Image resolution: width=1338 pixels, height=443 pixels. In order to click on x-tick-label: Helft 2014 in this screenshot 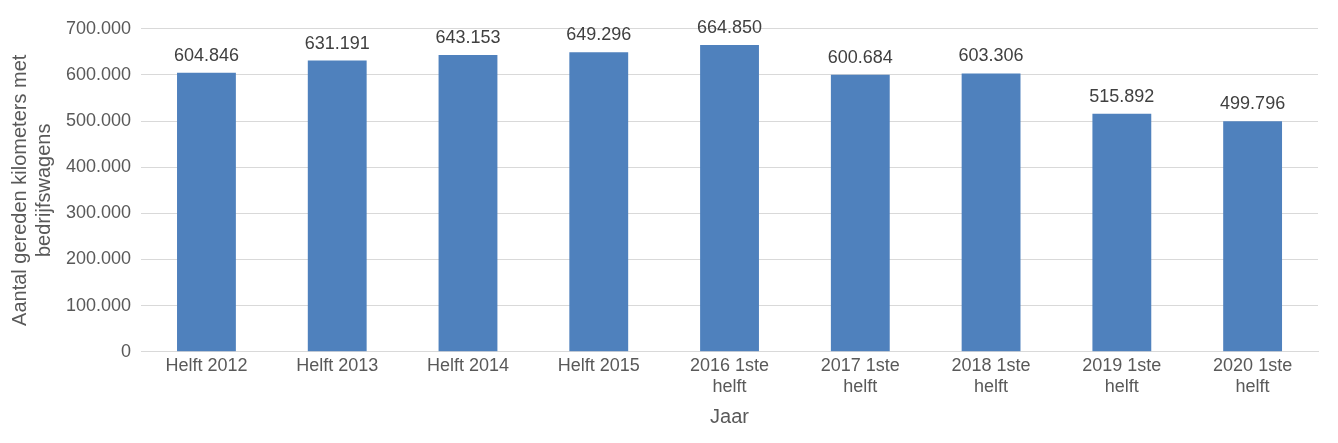, I will do `click(468, 364)`.